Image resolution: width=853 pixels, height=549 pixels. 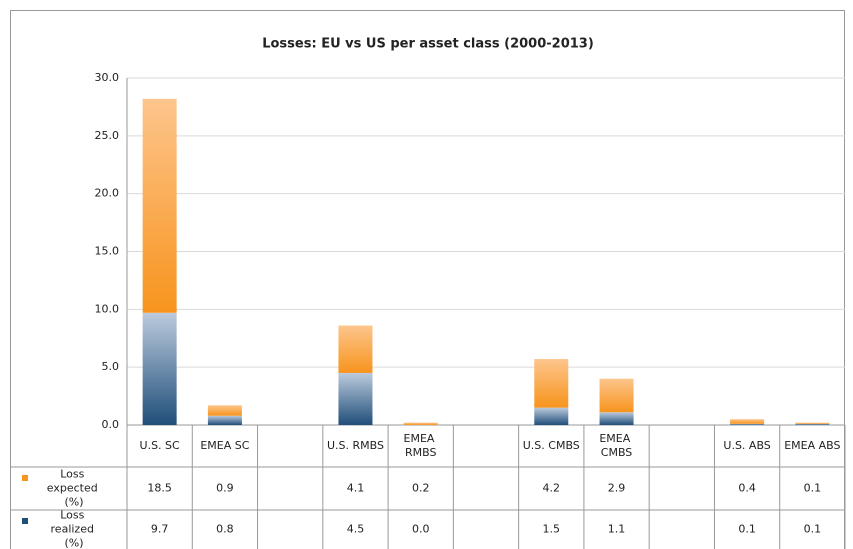 What do you see at coordinates (552, 488) in the screenshot?
I see `data-label: 4.2` at bounding box center [552, 488].